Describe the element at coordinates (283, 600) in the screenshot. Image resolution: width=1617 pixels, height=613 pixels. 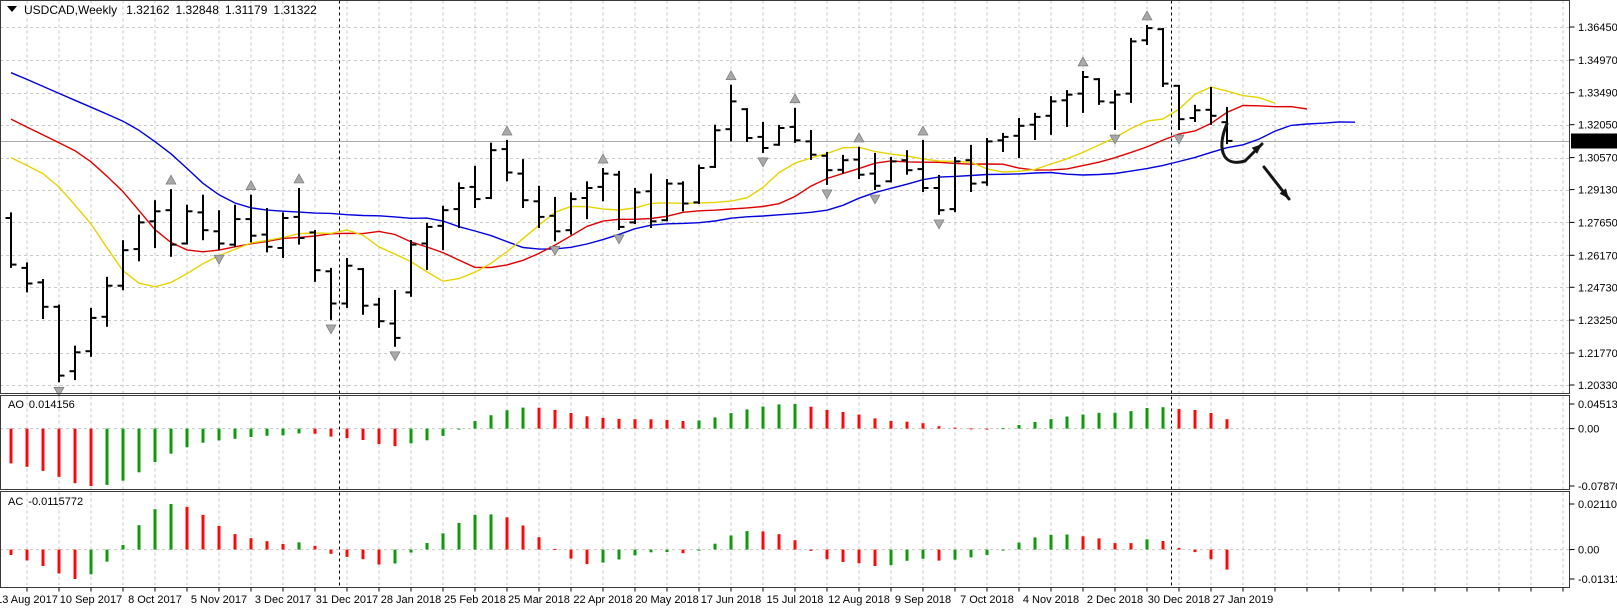
I see `time-axis-label: 3 Dec 2017` at that location.